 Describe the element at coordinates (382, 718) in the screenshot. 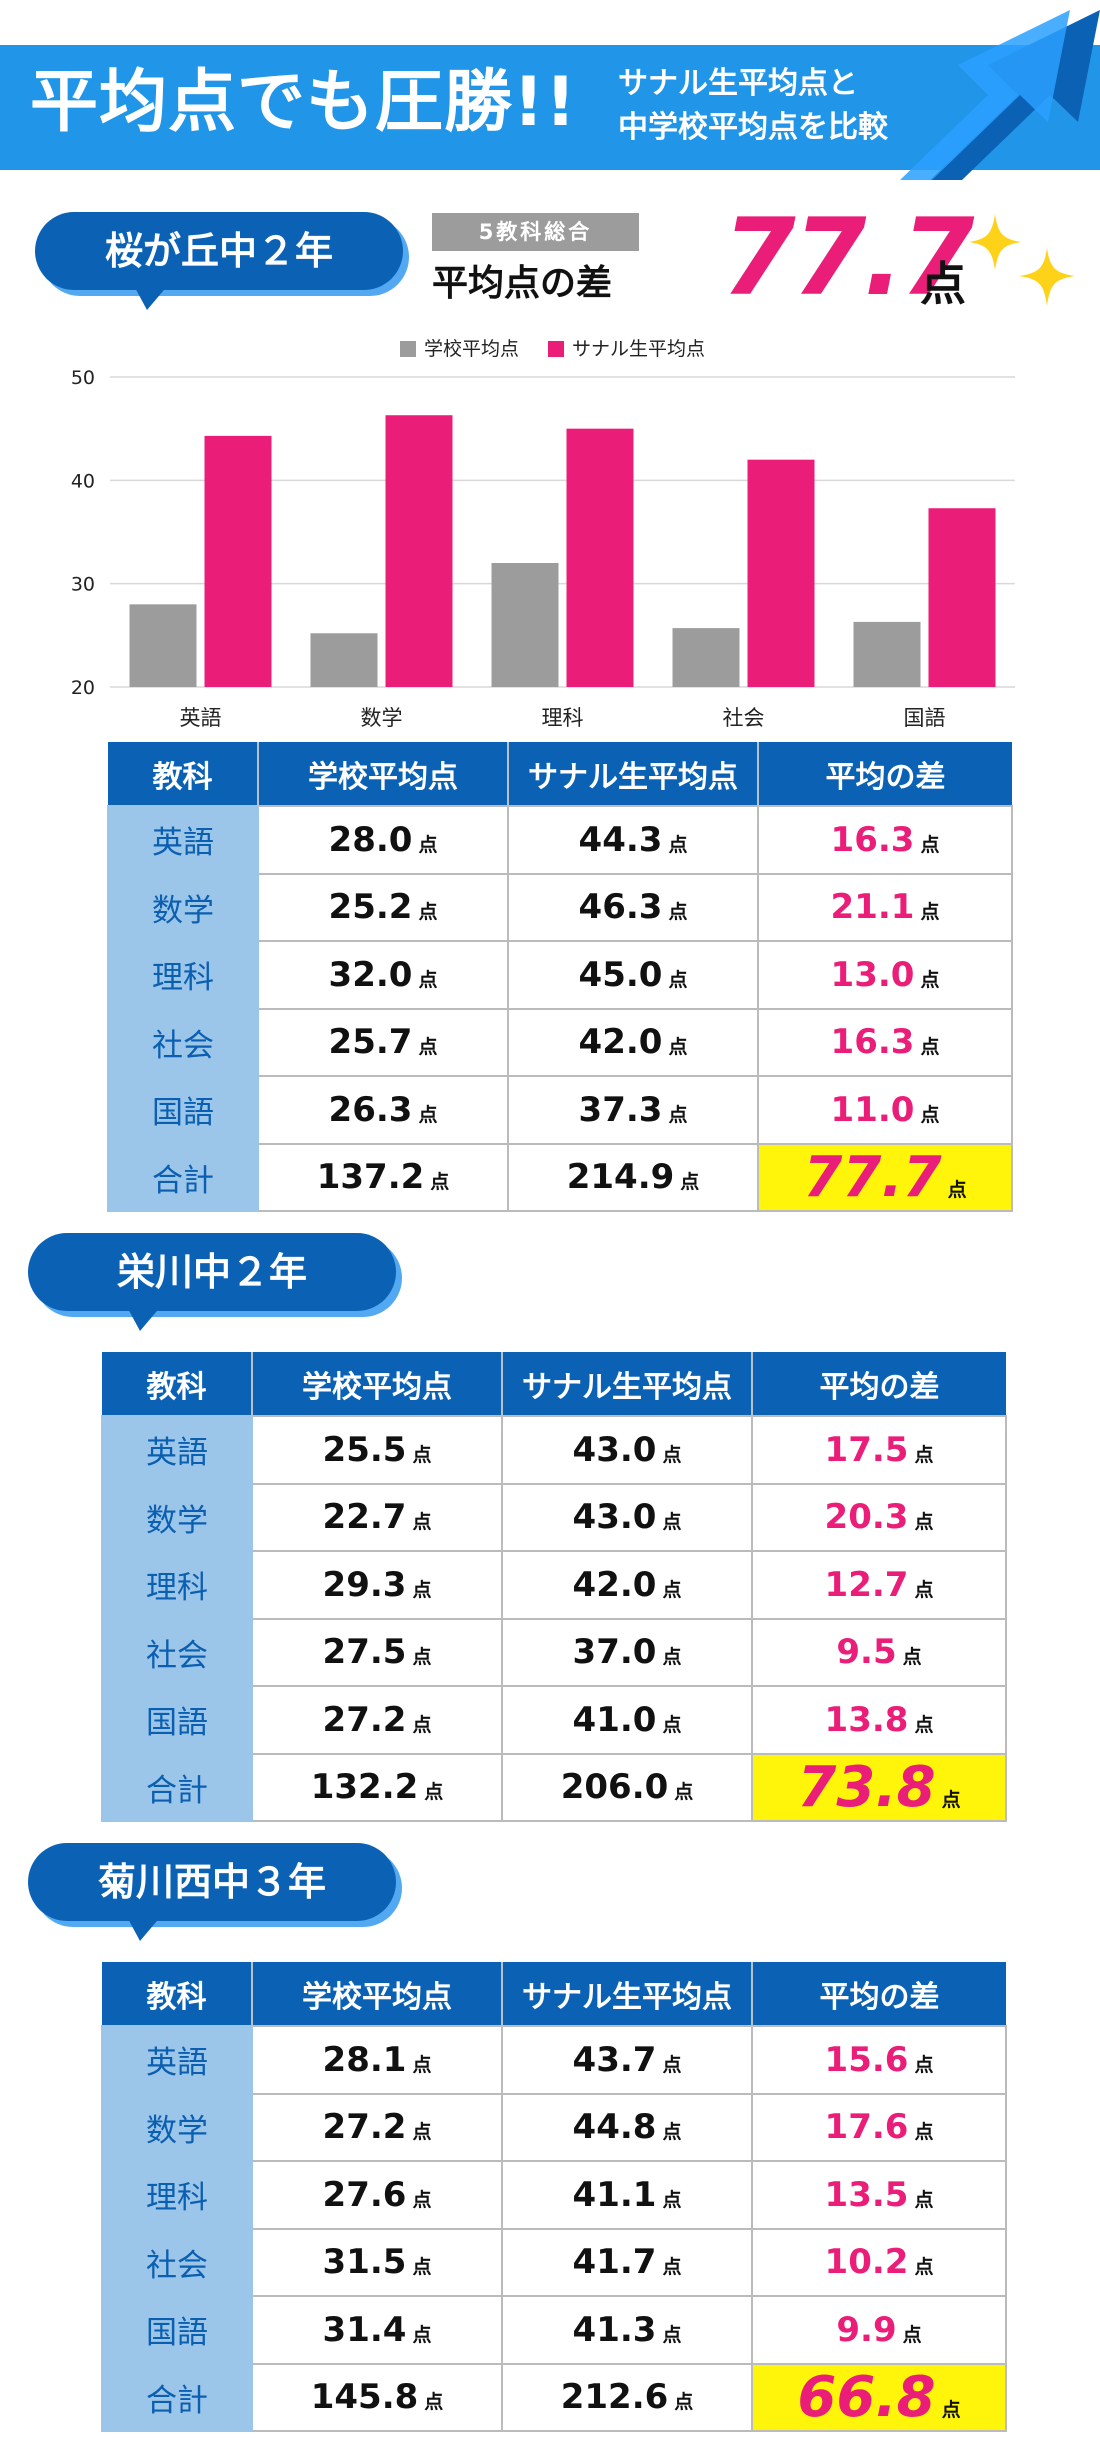

I see `x-tick-label: 数学` at that location.